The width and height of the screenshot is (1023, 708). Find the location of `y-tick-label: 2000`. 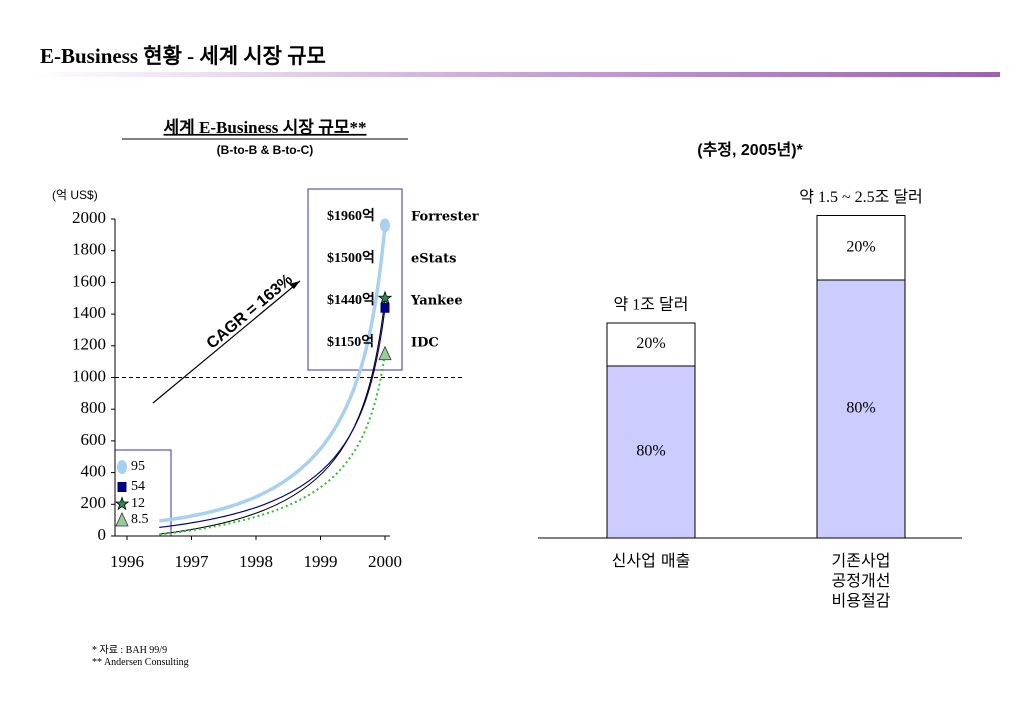

y-tick-label: 2000 is located at coordinates (89, 217).